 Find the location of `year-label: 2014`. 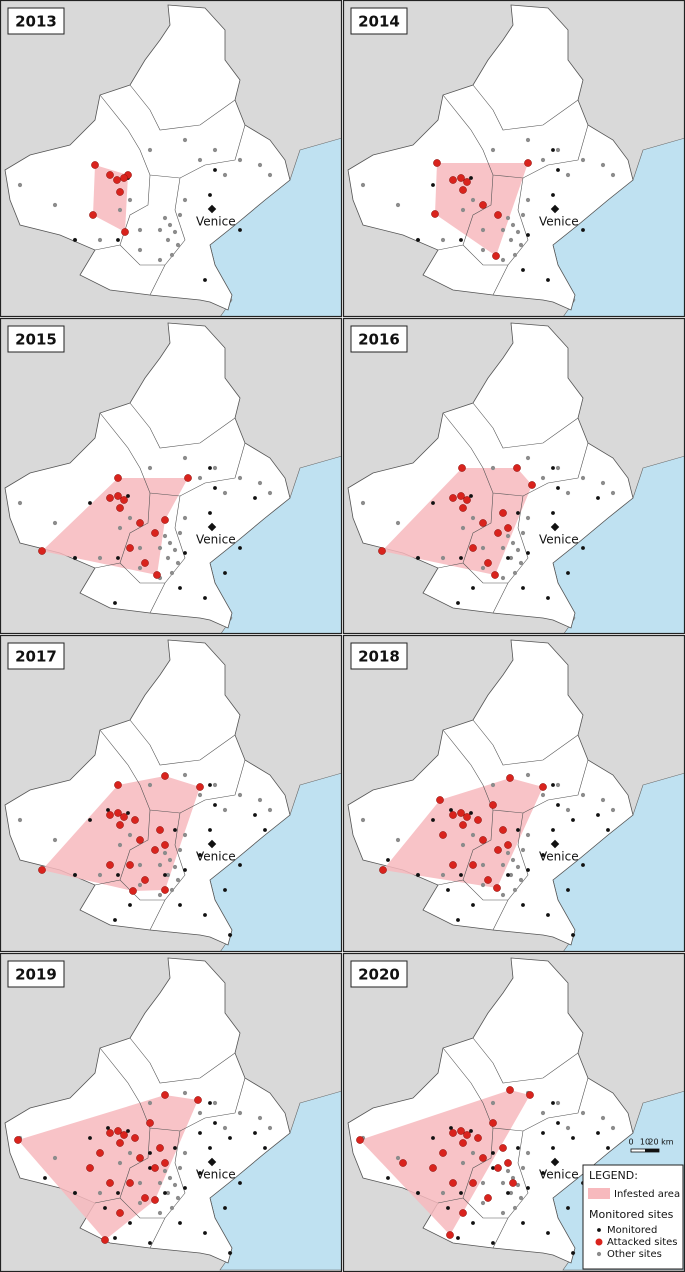

year-label: 2014 is located at coordinates (379, 22).